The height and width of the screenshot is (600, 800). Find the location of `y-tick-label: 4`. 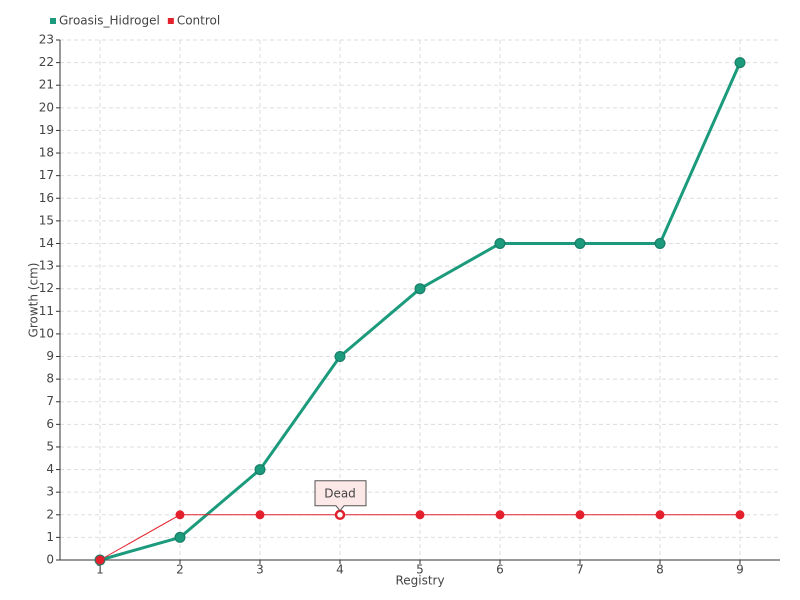

y-tick-label: 4 is located at coordinates (50, 469).